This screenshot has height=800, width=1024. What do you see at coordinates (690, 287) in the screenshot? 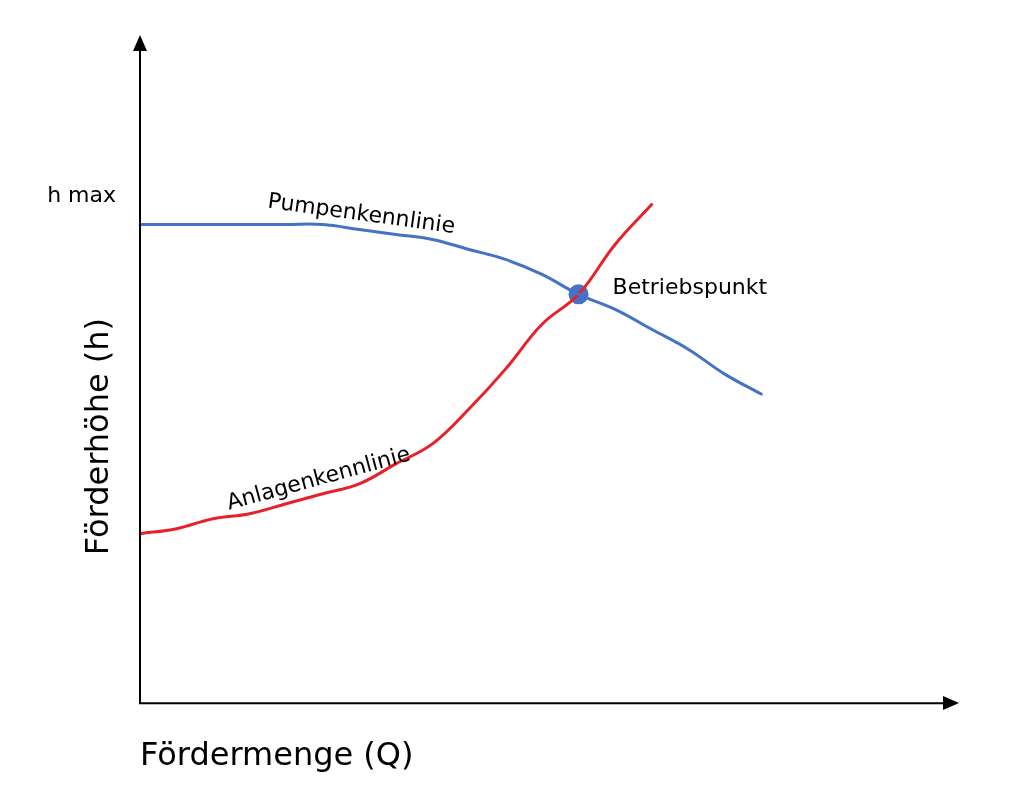
I see `annotation: Betriebspunkt` at bounding box center [690, 287].